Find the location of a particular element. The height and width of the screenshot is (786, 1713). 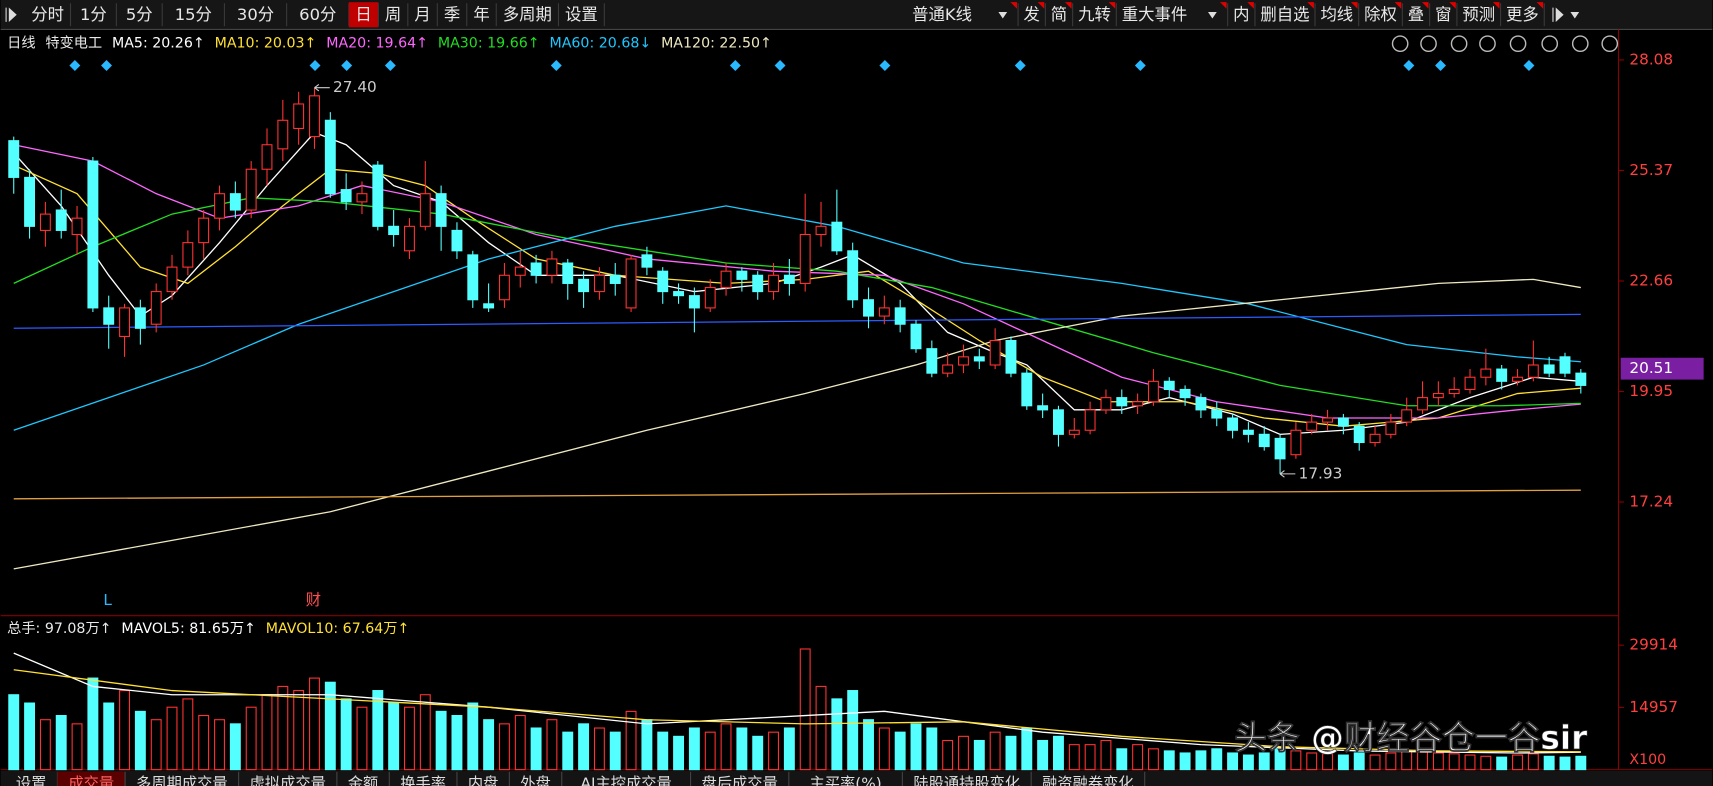

legend-label: MA60: 20.68↓ is located at coordinates (600, 44).